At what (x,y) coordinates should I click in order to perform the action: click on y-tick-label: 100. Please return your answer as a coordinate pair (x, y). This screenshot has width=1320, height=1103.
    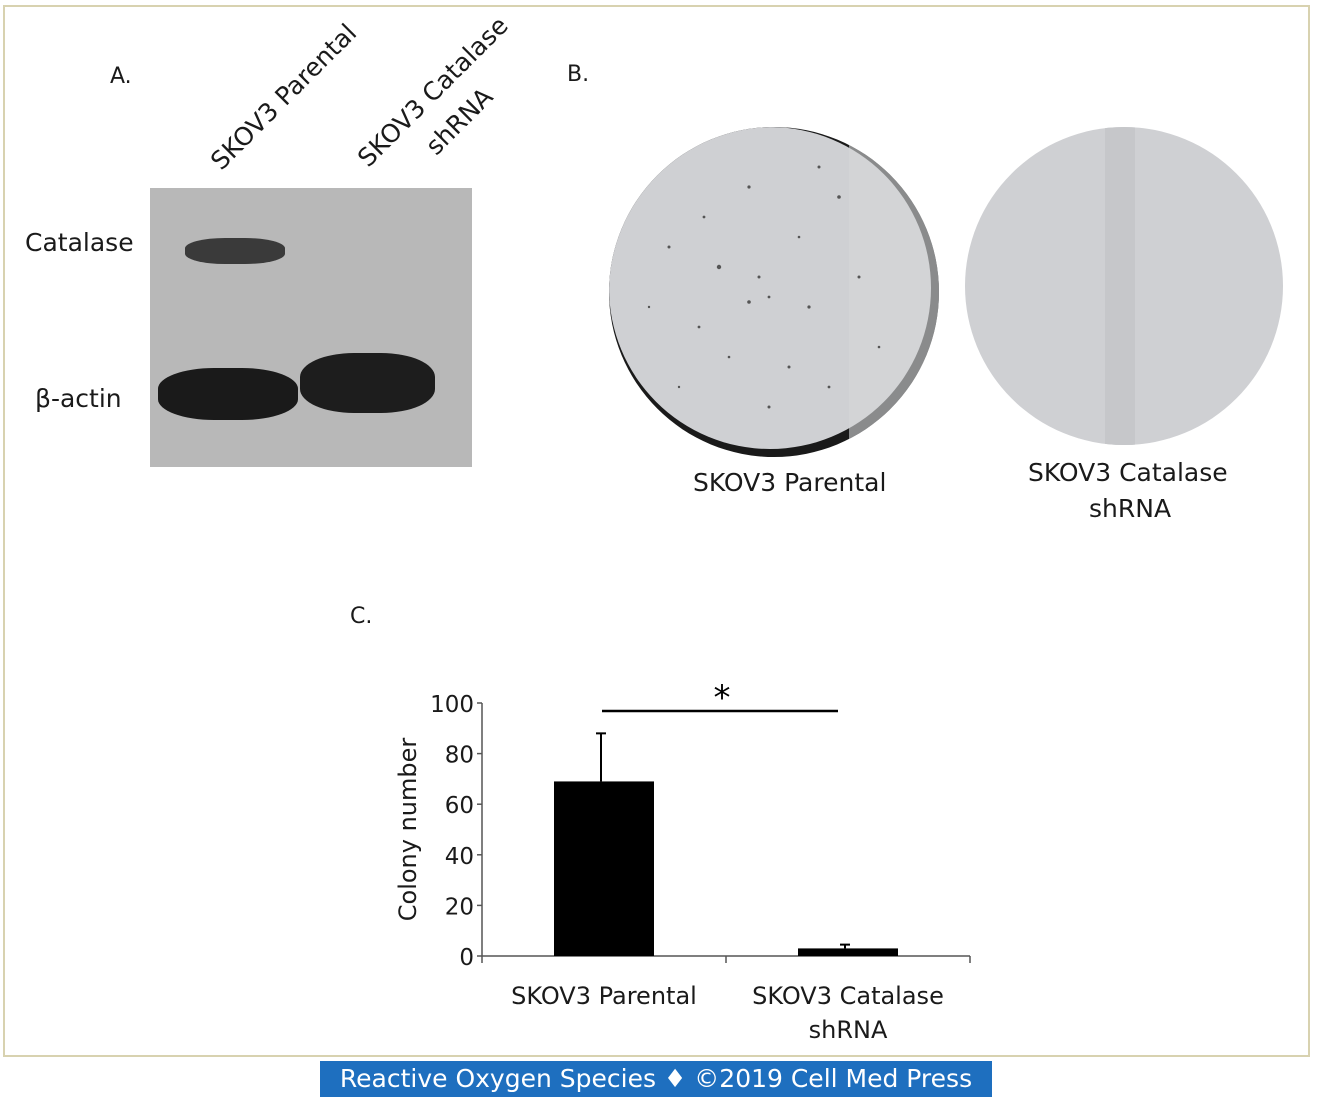
    Looking at the image, I should click on (452, 705).